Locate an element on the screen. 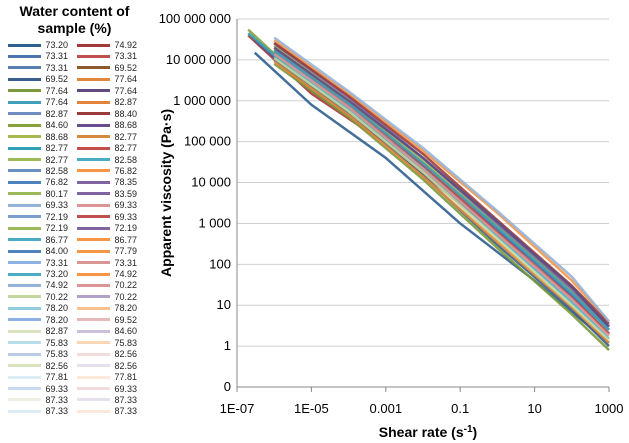  x-axis-label-main: Shear rate (s is located at coordinates (421, 432).